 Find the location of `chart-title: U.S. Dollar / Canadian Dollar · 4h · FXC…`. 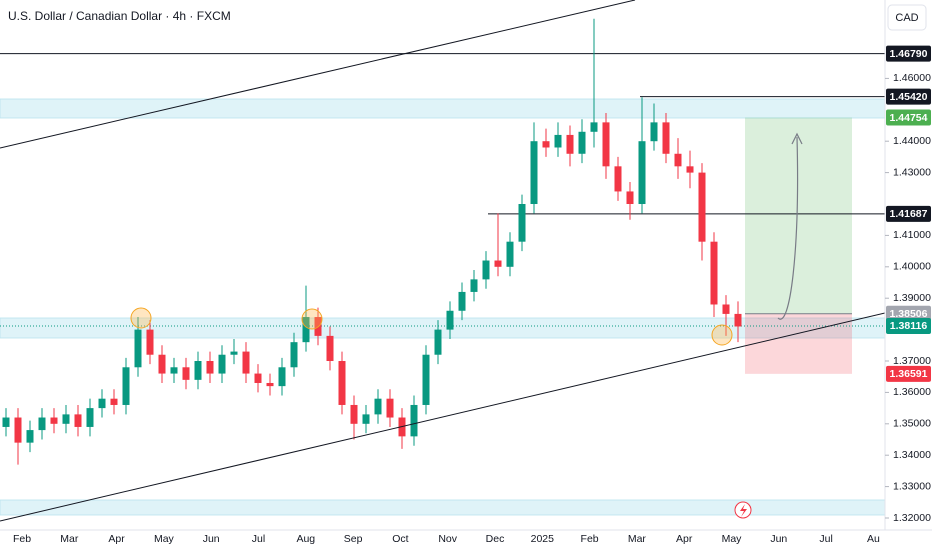

chart-title: U.S. Dollar / Canadian Dollar · 4h · FXC… is located at coordinates (119, 16).